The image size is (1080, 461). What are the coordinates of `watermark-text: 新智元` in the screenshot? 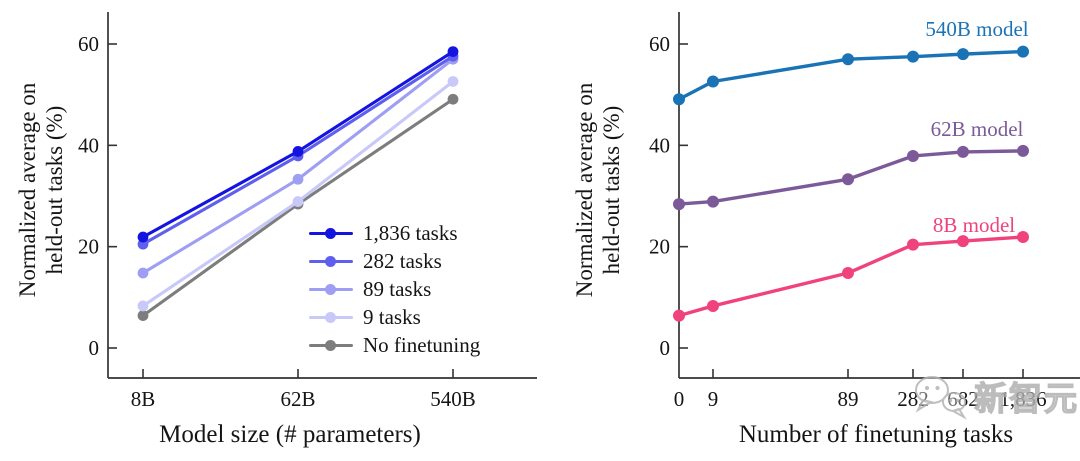 It's located at (1026, 399).